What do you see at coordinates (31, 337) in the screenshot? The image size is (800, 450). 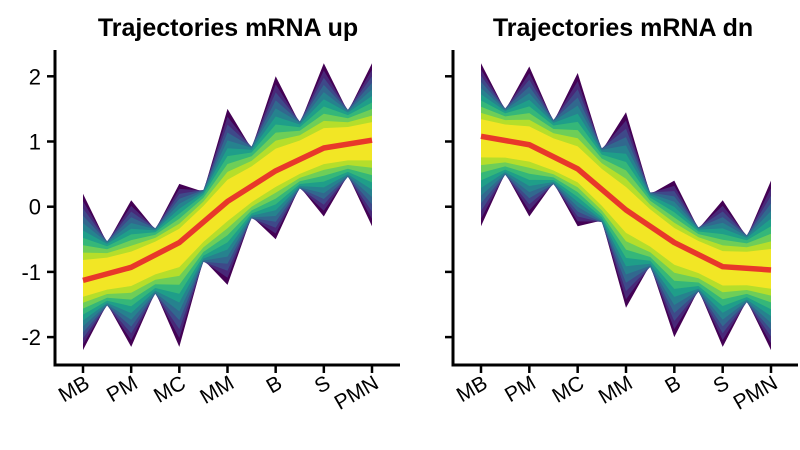 I see `y-tick-label: -2` at bounding box center [31, 337].